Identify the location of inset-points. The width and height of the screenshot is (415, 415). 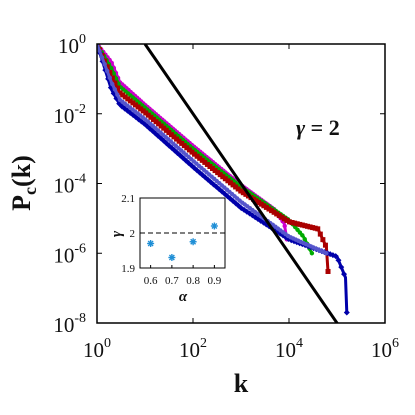
(182, 241).